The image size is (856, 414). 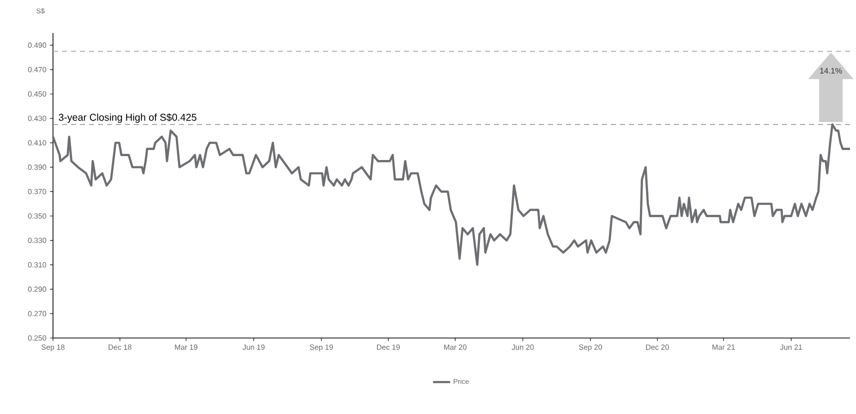 What do you see at coordinates (127, 118) in the screenshot?
I see `ref-line-label: 3-year Closing High of S$0.425` at bounding box center [127, 118].